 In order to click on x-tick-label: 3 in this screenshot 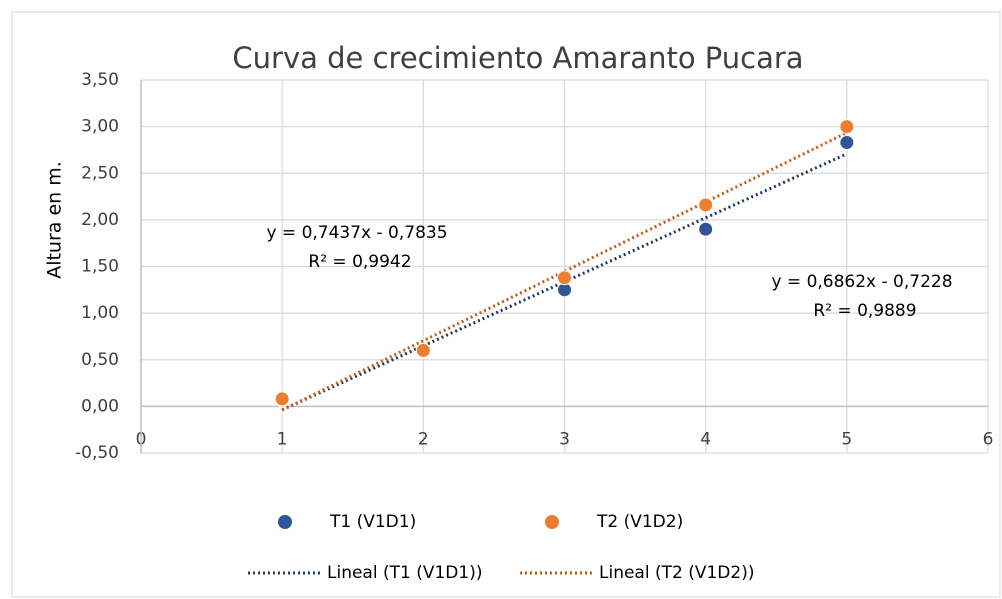, I will do `click(564, 439)`.